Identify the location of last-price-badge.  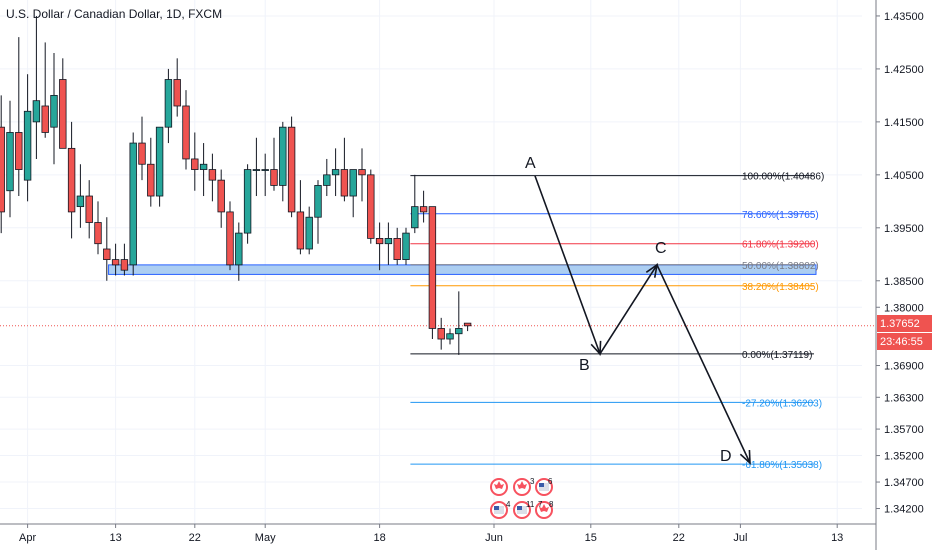
(904, 323).